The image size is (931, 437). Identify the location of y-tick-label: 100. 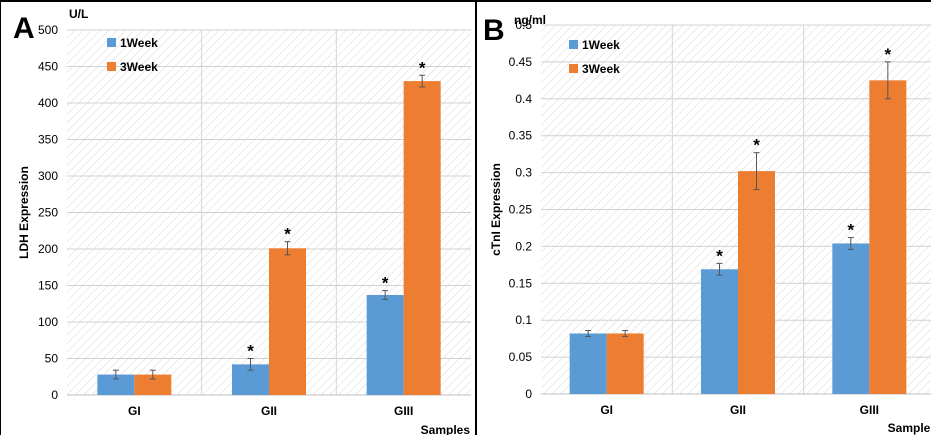
(48, 322).